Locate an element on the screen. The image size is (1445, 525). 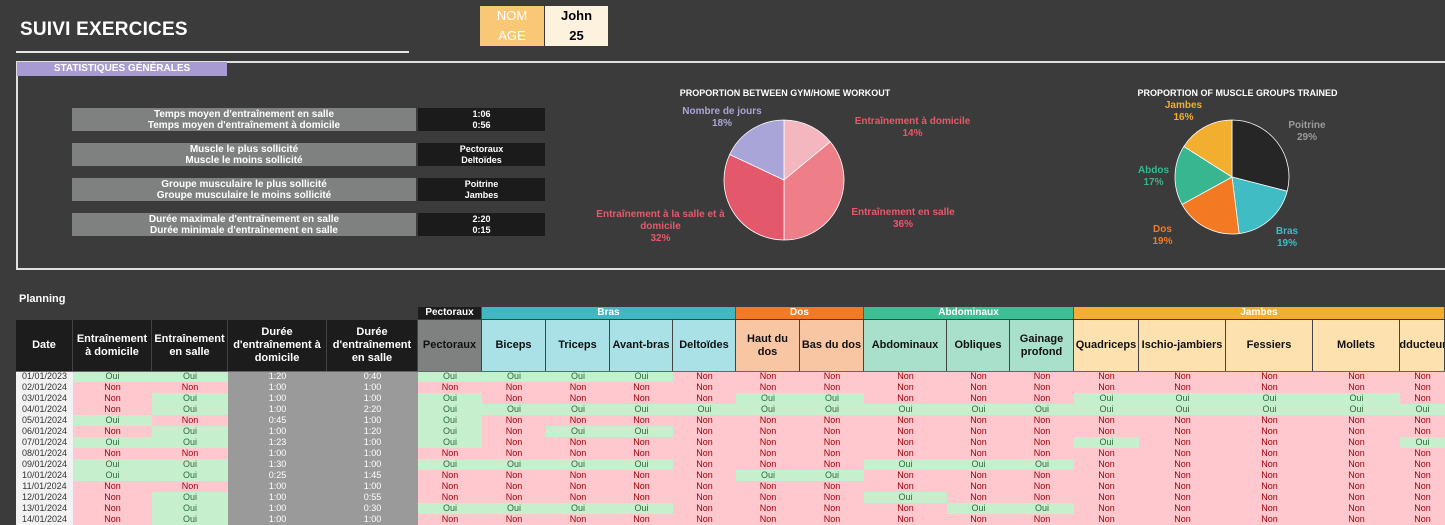
column-header: Entraînement en salle is located at coordinates (190, 345).